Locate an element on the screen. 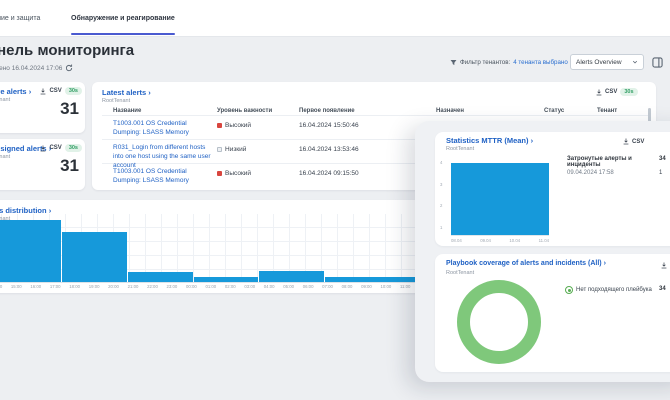 This screenshot has width=670, height=400. x-tick-label: 02:00 is located at coordinates (230, 286).